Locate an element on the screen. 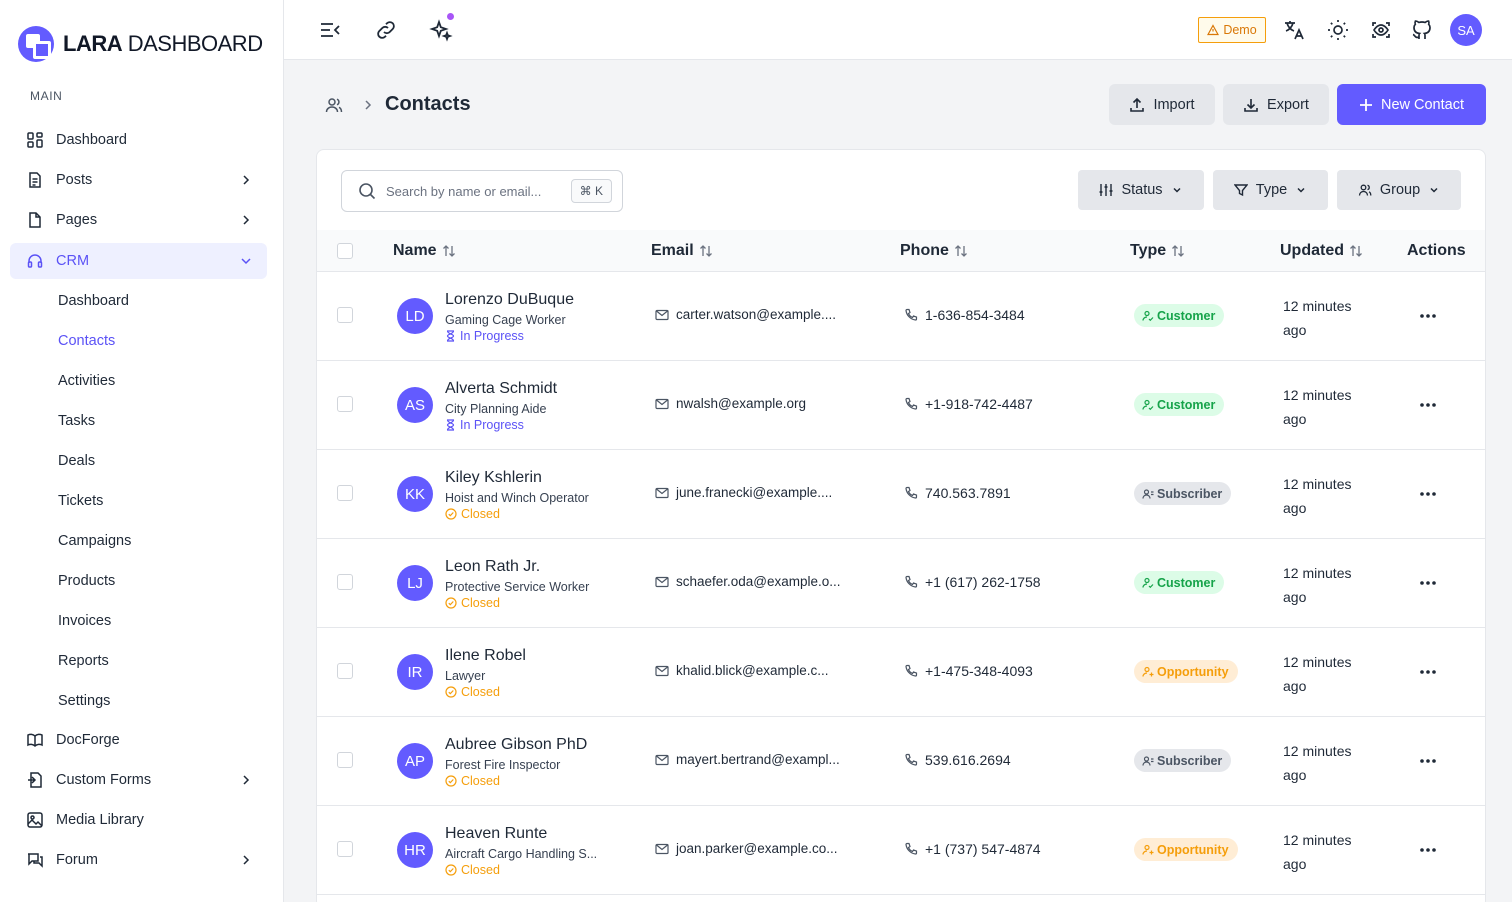  crm-sub-activities: Activities is located at coordinates (87, 381).